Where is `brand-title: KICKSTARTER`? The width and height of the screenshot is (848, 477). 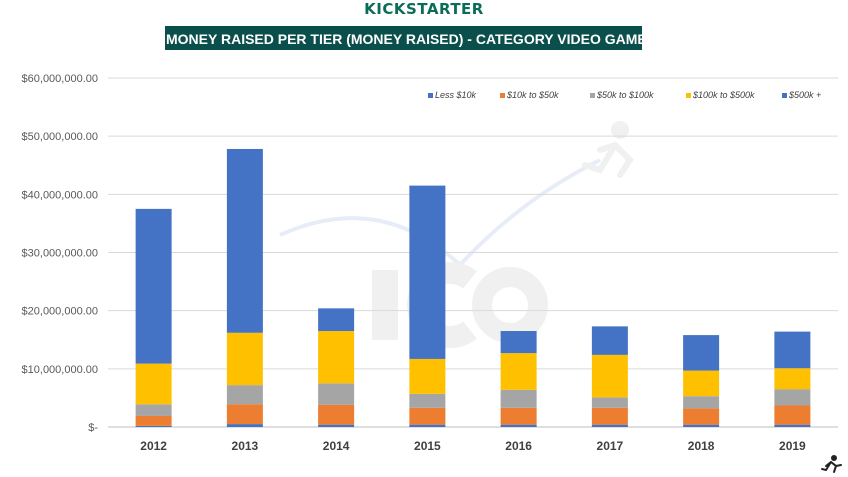
brand-title: KICKSTARTER is located at coordinates (424, 9).